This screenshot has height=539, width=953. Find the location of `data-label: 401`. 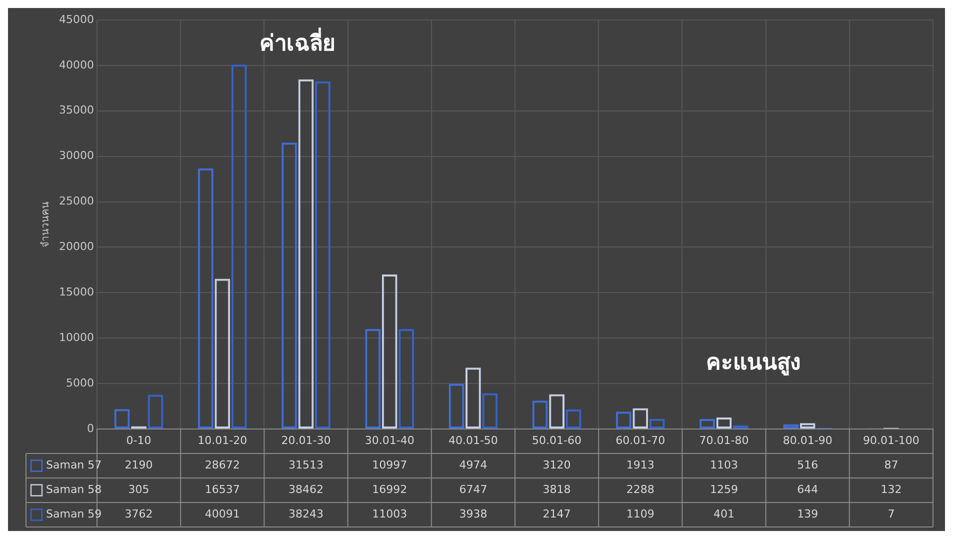

data-label: 401 is located at coordinates (724, 514).